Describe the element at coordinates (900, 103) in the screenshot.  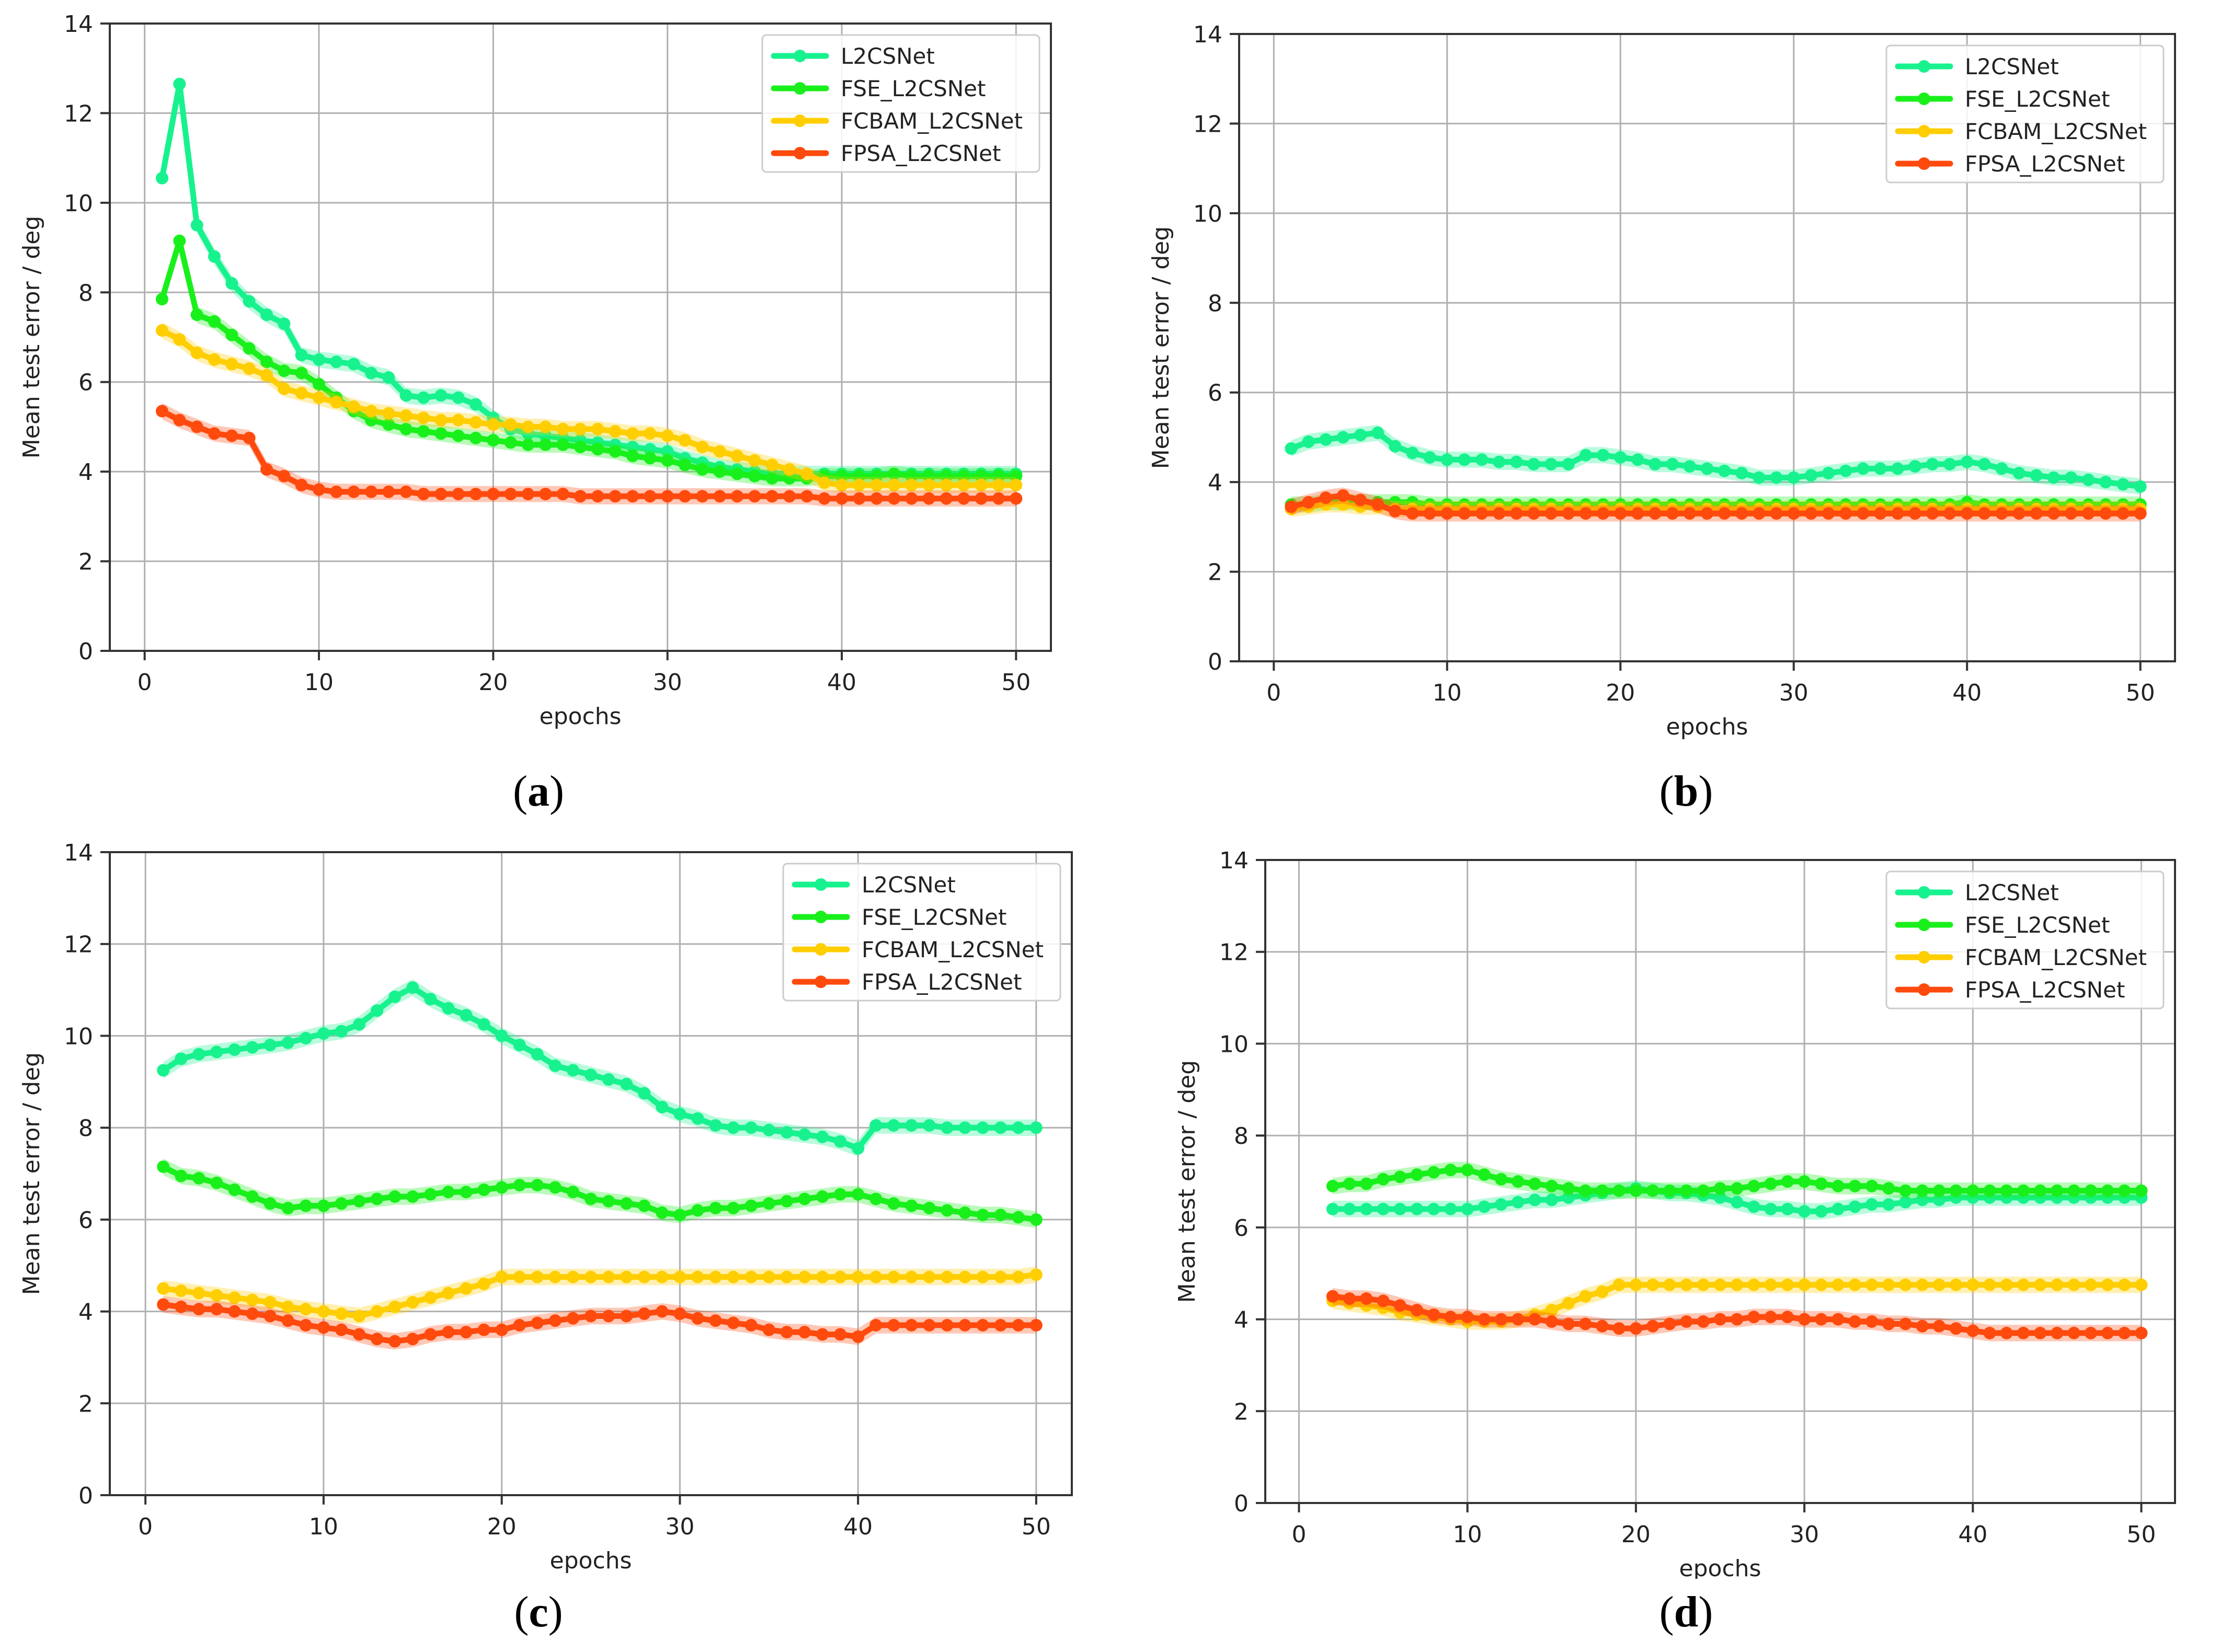
I see `legend-box` at that location.